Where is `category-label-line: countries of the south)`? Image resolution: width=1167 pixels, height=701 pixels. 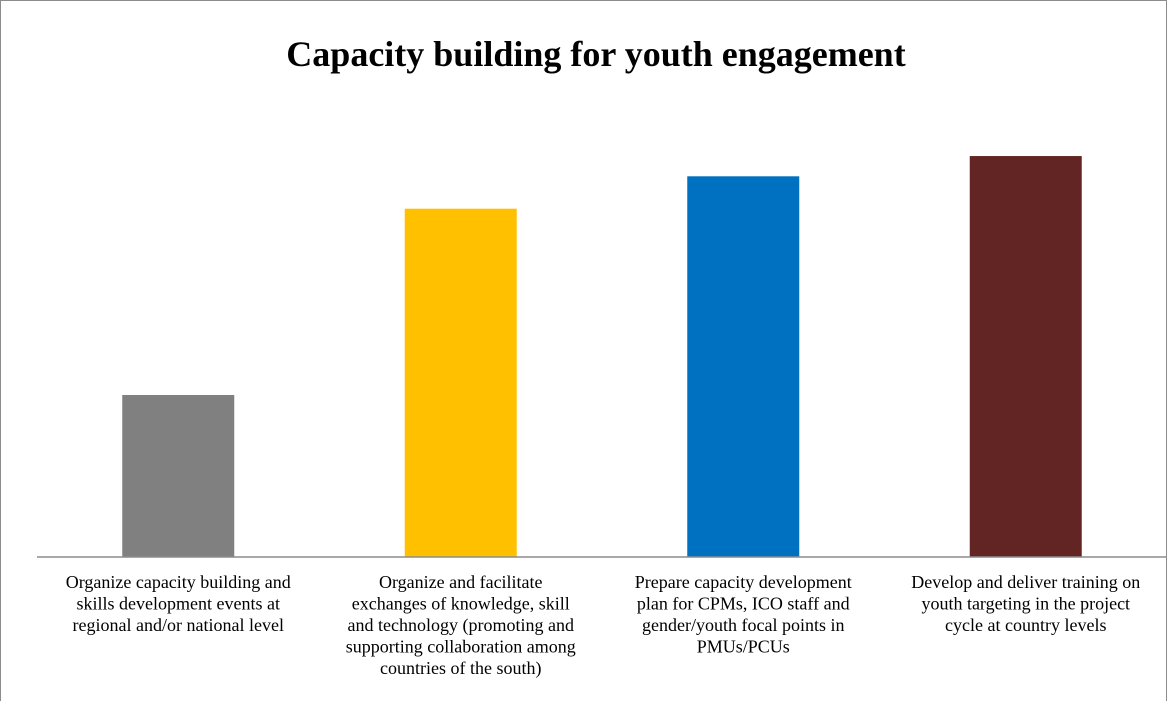 category-label-line: countries of the south) is located at coordinates (460, 668).